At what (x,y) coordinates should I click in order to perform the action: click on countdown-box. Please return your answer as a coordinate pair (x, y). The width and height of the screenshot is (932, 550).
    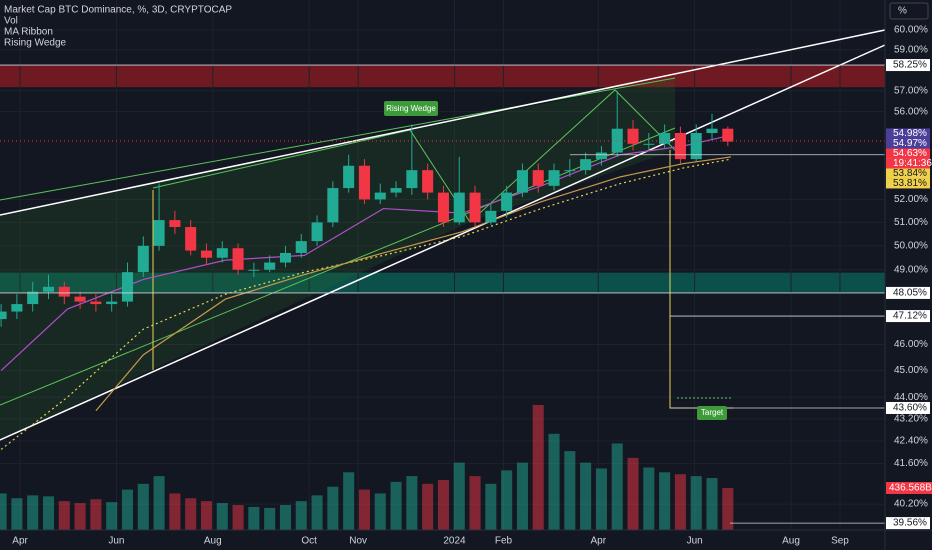
    Looking at the image, I should click on (908, 163).